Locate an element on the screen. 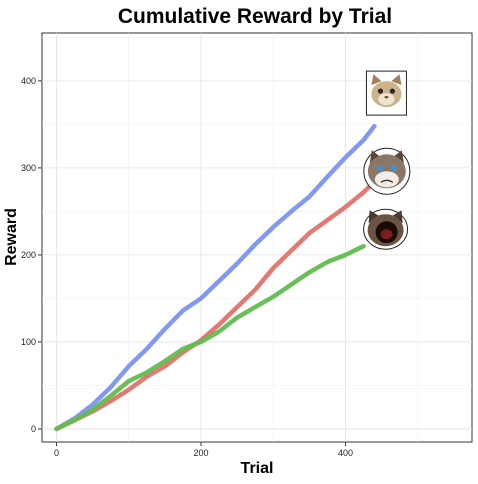  y-tick-label: 300 is located at coordinates (28, 168).